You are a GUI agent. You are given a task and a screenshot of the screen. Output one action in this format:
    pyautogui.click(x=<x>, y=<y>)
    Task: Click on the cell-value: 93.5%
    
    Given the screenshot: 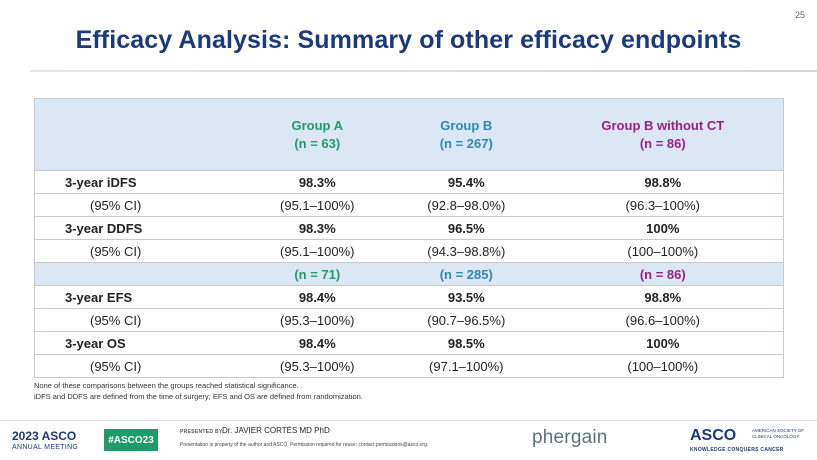 What is the action you would take?
    pyautogui.click(x=466, y=297)
    